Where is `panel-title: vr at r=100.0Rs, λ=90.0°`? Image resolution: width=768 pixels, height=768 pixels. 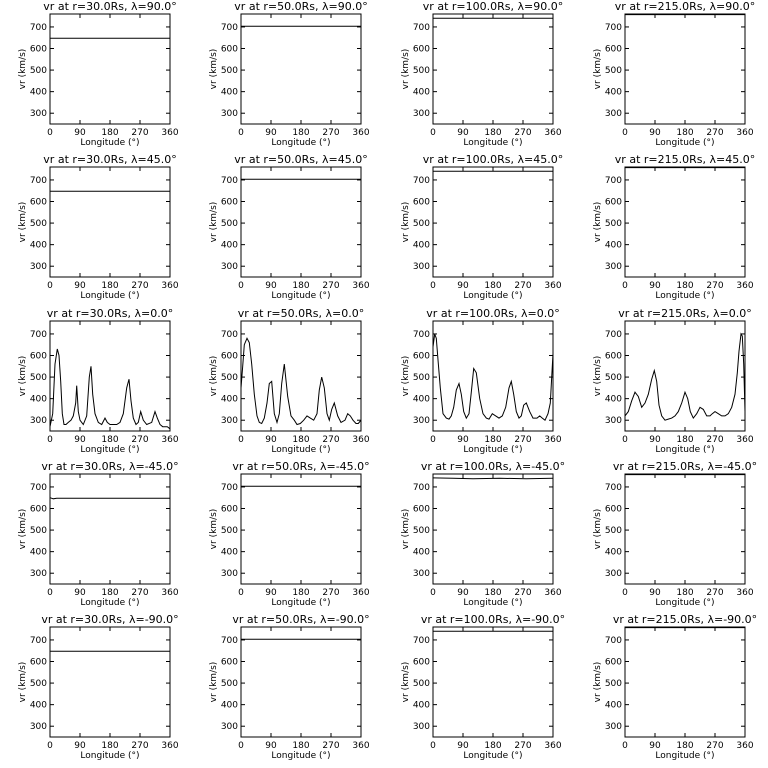
panel-title: vr at r=100.0Rs, λ=90.0° is located at coordinates (493, 6).